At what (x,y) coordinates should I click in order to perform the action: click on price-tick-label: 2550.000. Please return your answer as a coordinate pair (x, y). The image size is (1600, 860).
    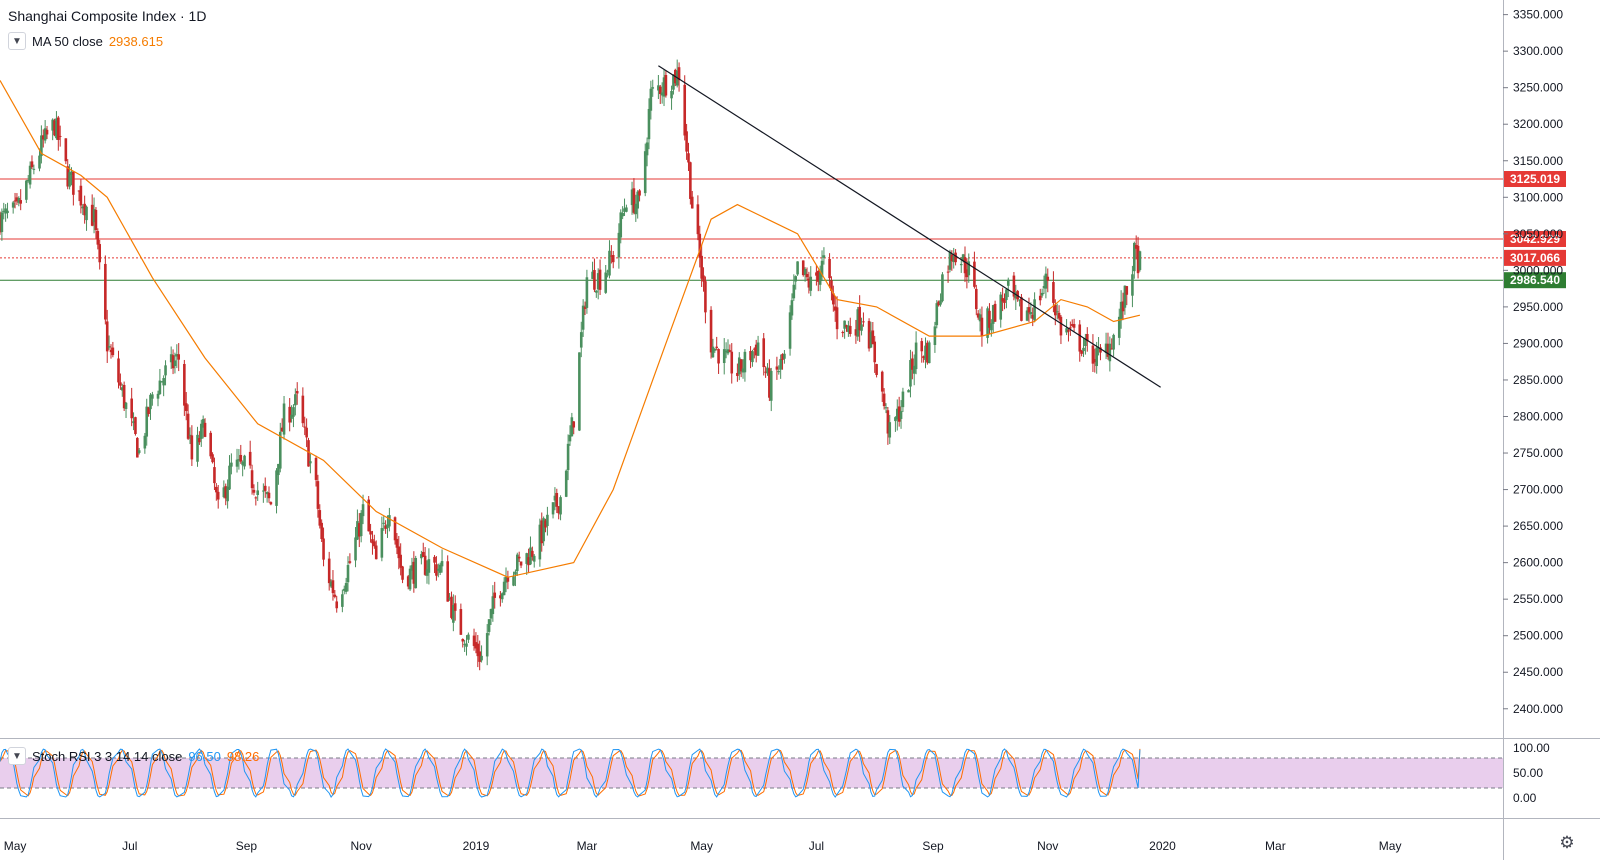
    Looking at the image, I should click on (1538, 599).